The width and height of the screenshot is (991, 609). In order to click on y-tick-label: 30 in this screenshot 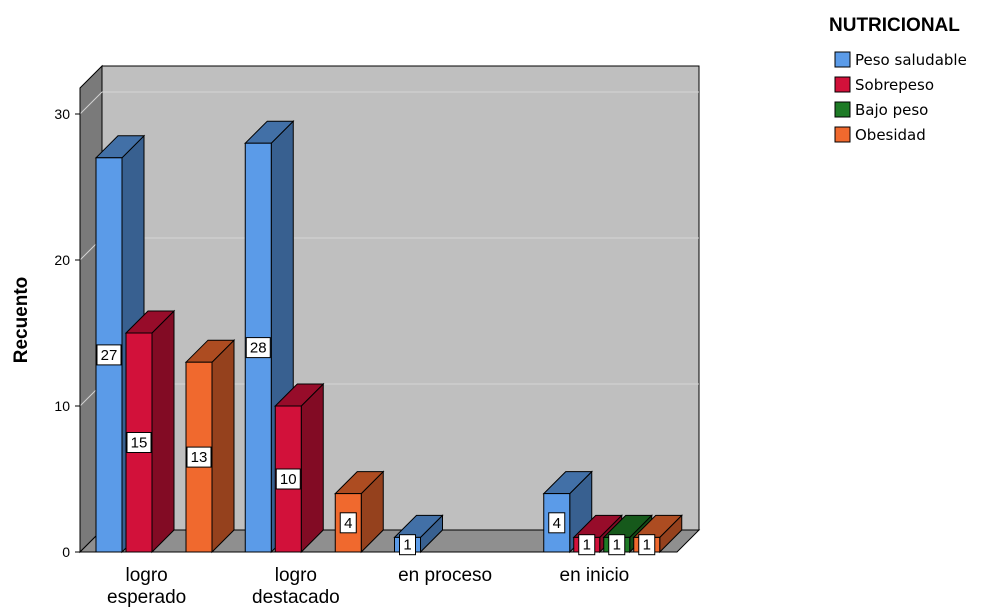, I will do `click(62, 114)`.